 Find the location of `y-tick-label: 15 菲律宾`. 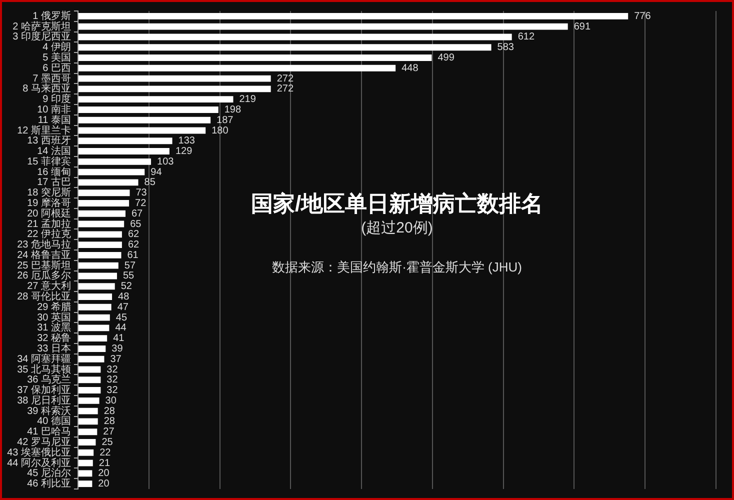

y-tick-label: 15 菲律宾 is located at coordinates (49, 161).